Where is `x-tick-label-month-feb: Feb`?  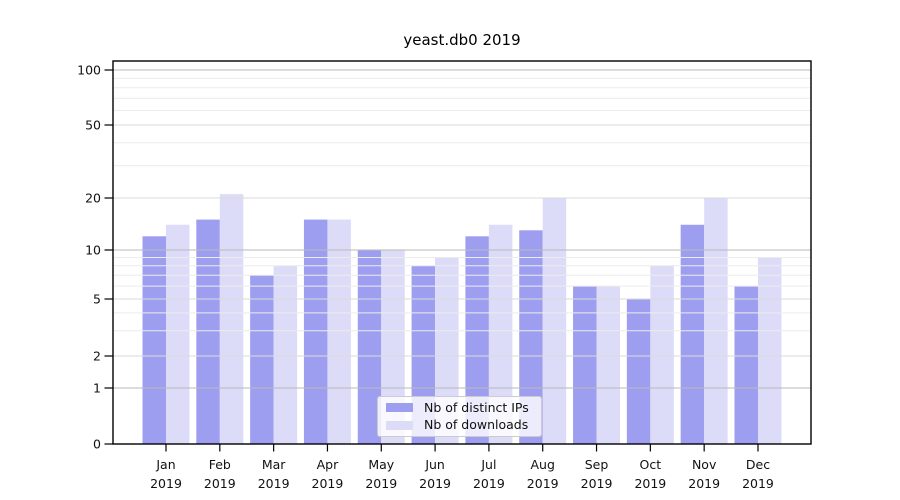 x-tick-label-month-feb: Feb is located at coordinates (220, 464).